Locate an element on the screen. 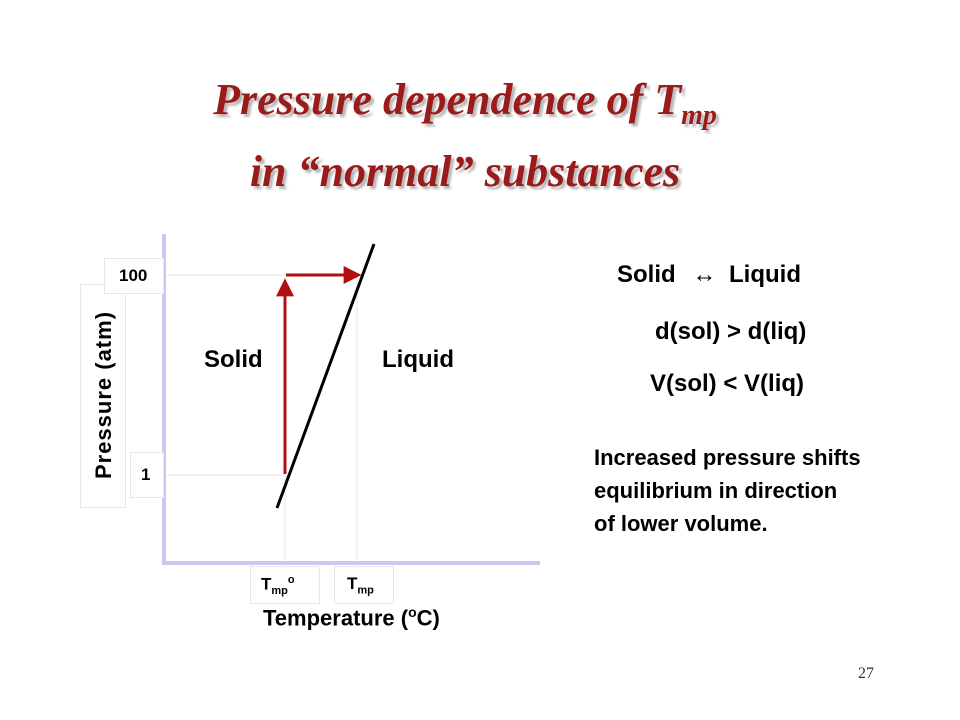  density-relation: d(sol) > d(liq) is located at coordinates (731, 331).